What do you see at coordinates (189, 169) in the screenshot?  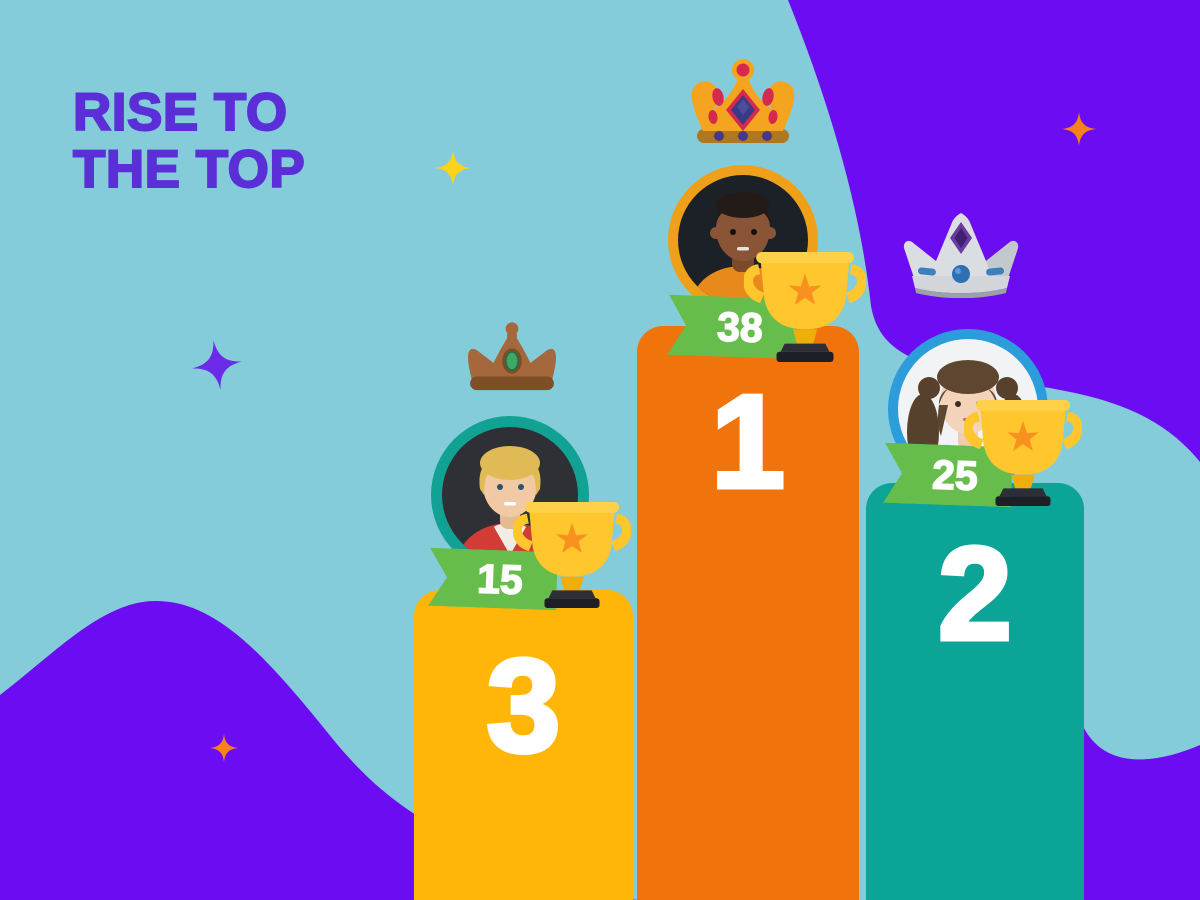 I see `page-title-line2: THE TOP` at bounding box center [189, 169].